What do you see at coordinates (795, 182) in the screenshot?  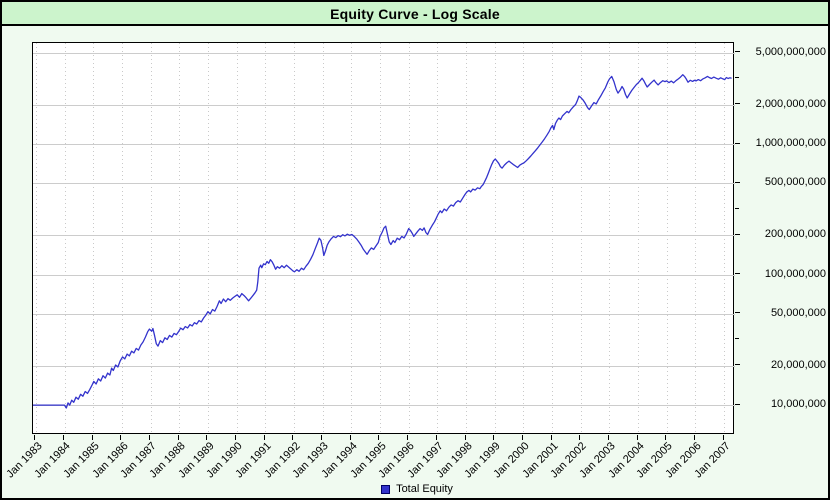 I see `y-axis-label: 500,000,000` at bounding box center [795, 182].